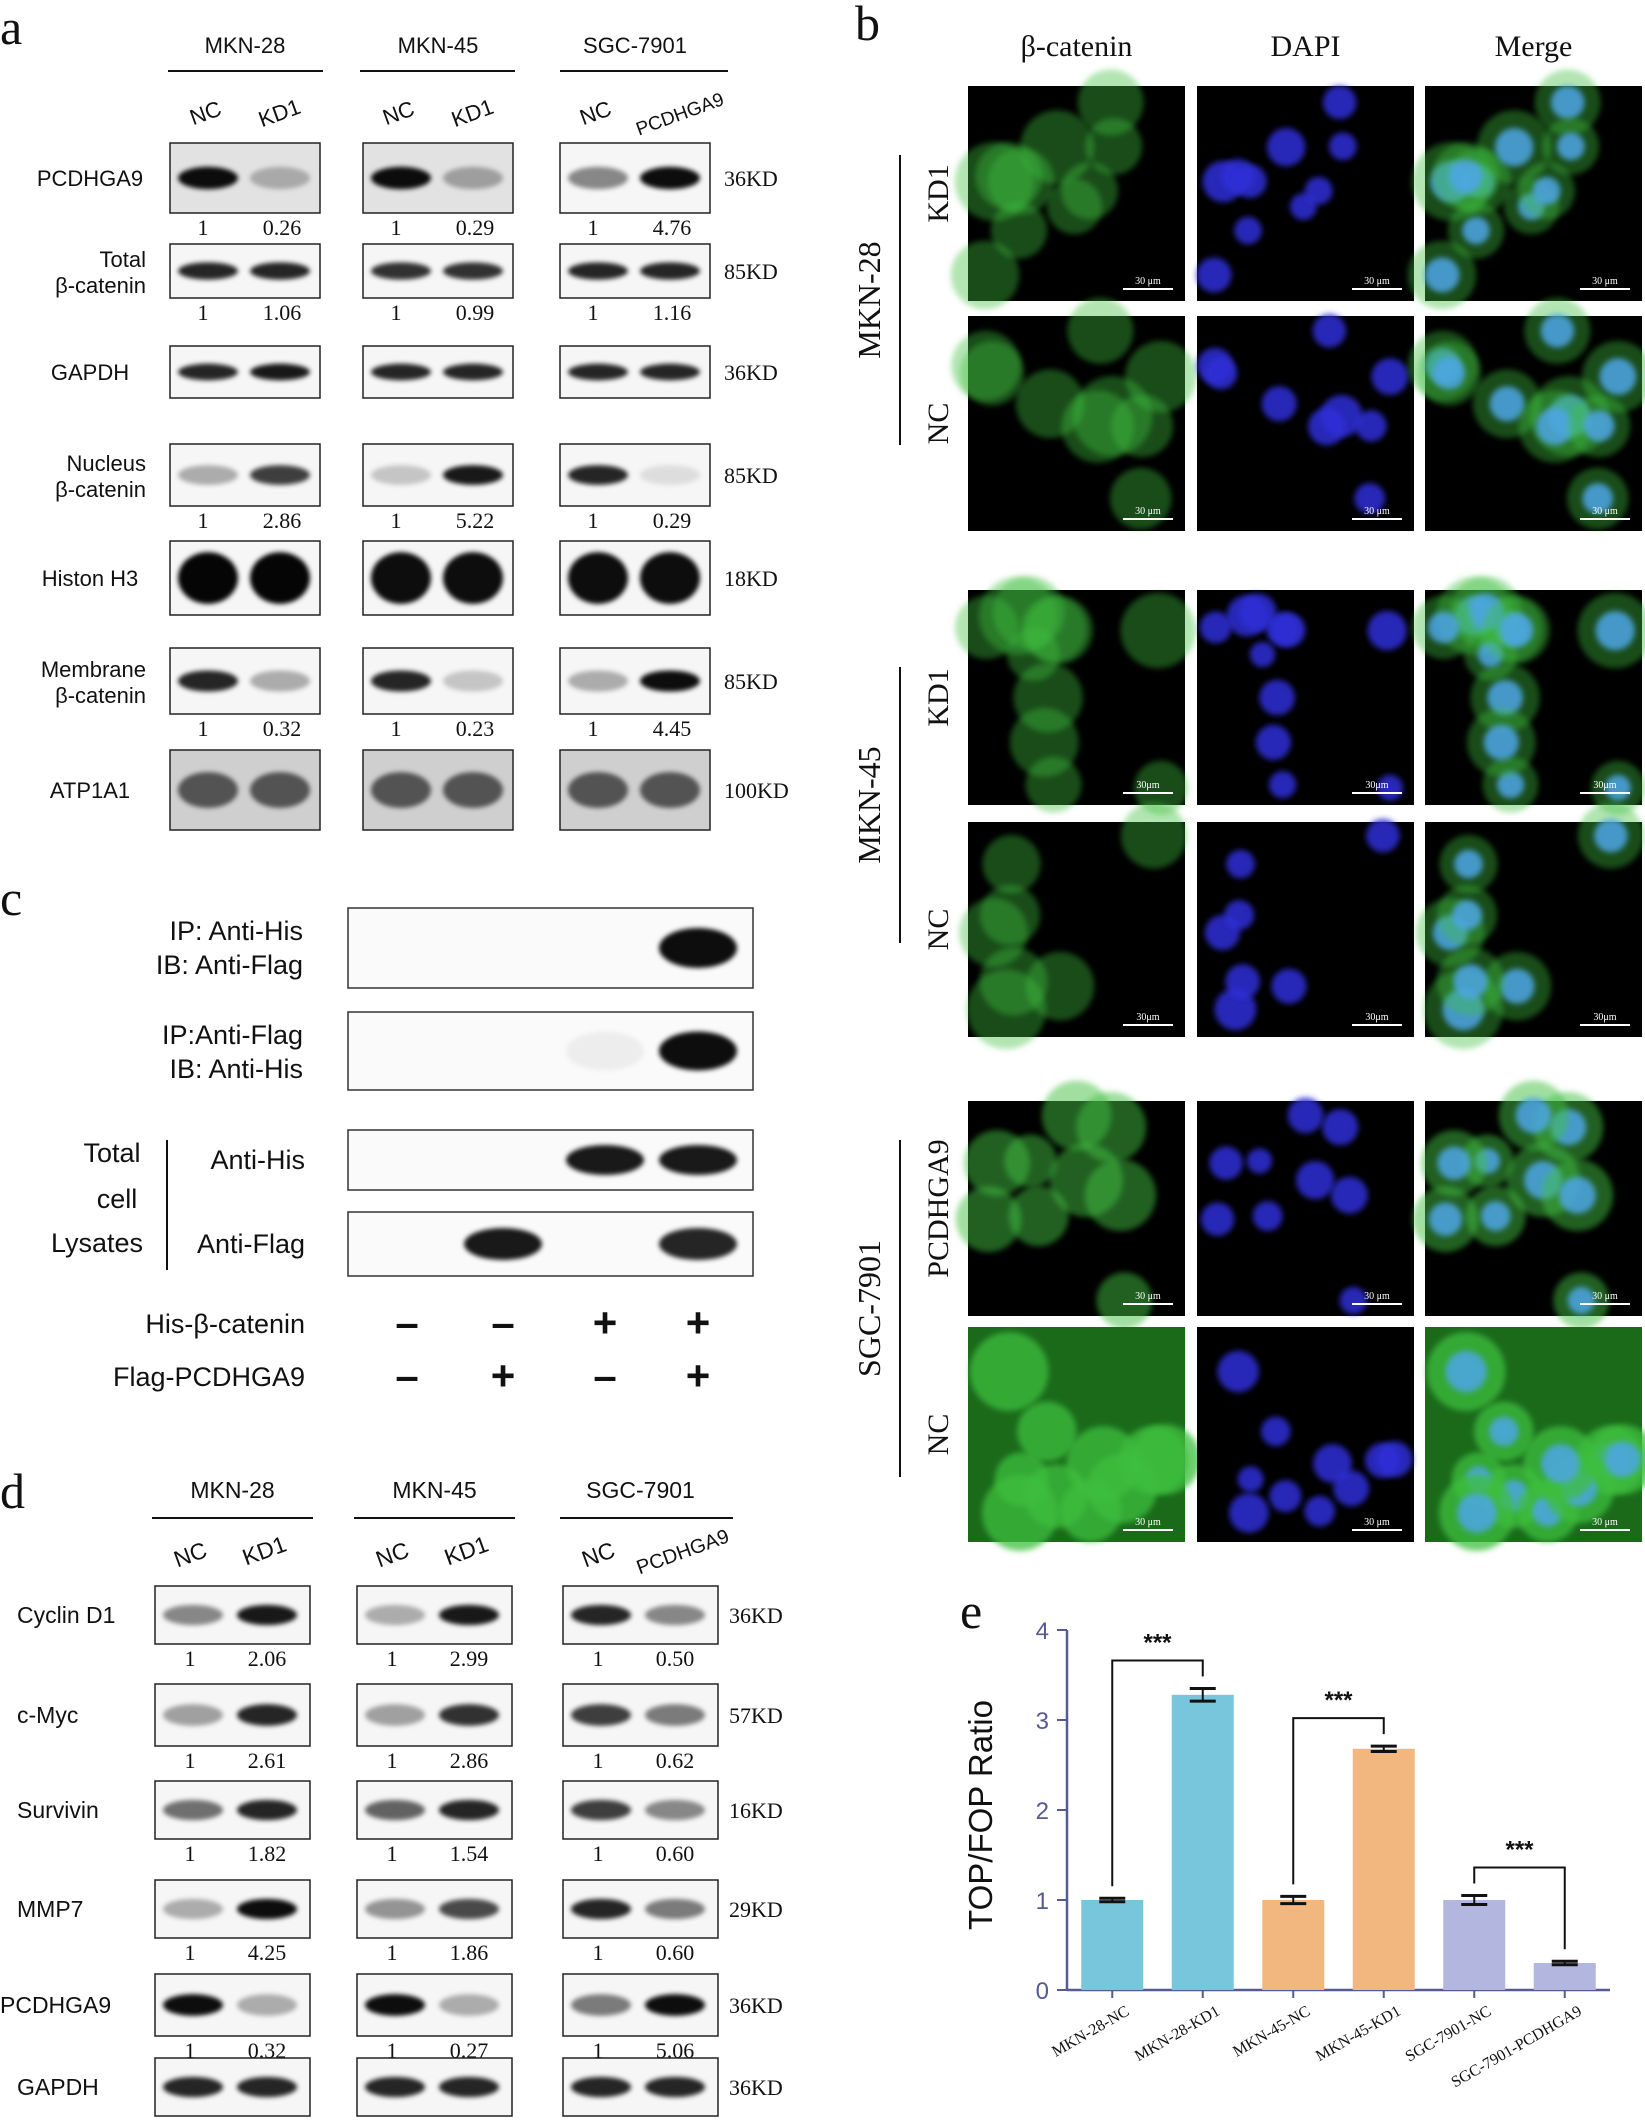  I want to click on quant-value: 4.76, so click(672, 227).